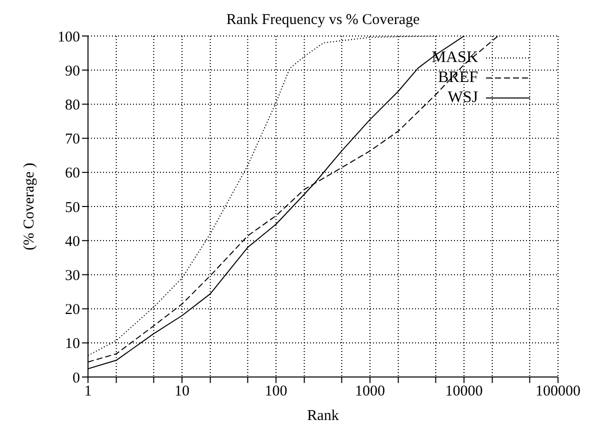  I want to click on y-tick-label: 80, so click(72, 106).